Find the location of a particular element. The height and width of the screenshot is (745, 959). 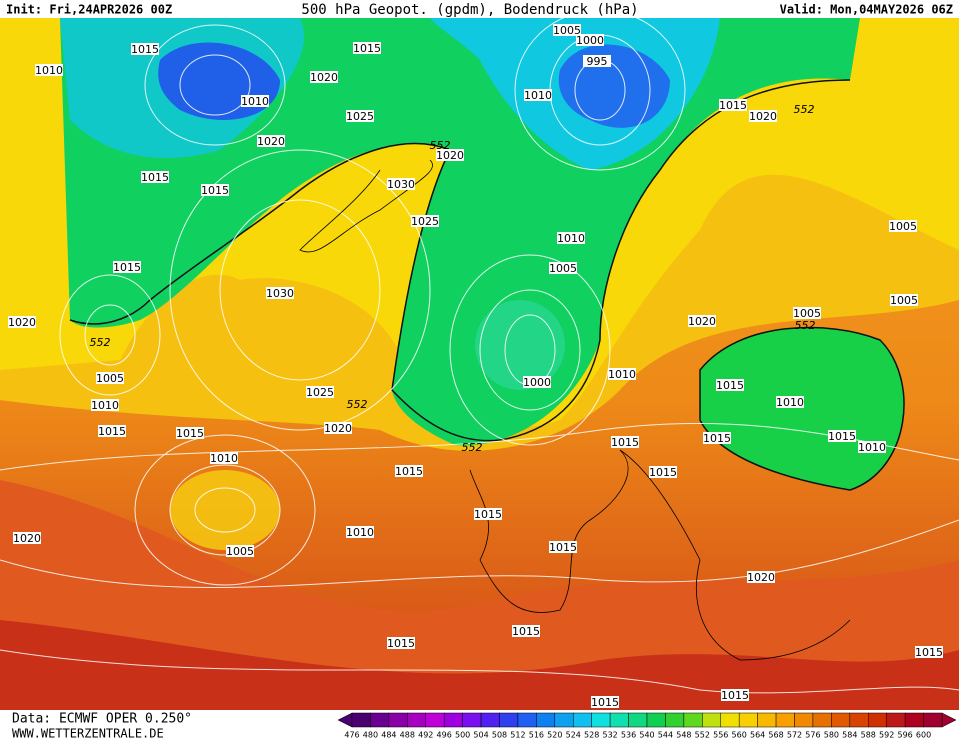

isobar-value: 1025 is located at coordinates (360, 116).